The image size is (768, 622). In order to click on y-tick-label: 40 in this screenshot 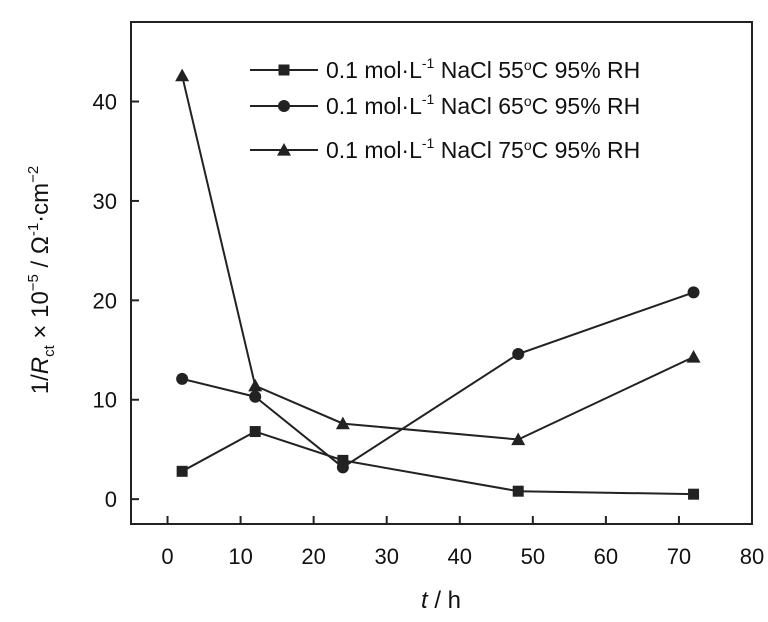, I will do `click(105, 102)`.